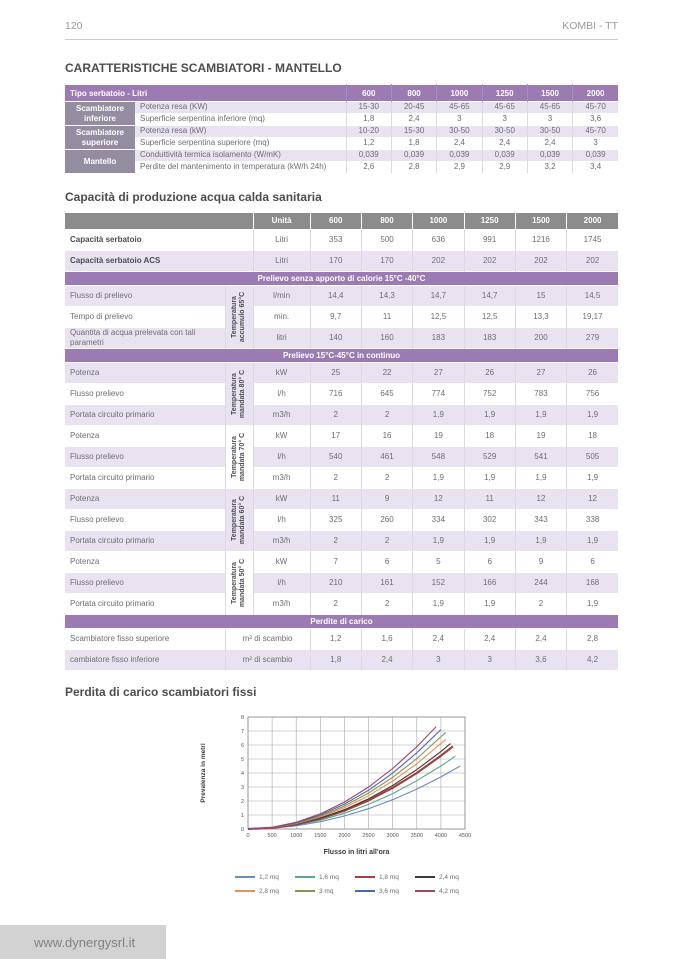 The height and width of the screenshot is (959, 678). I want to click on row-label: Flusso prelievo, so click(97, 393).